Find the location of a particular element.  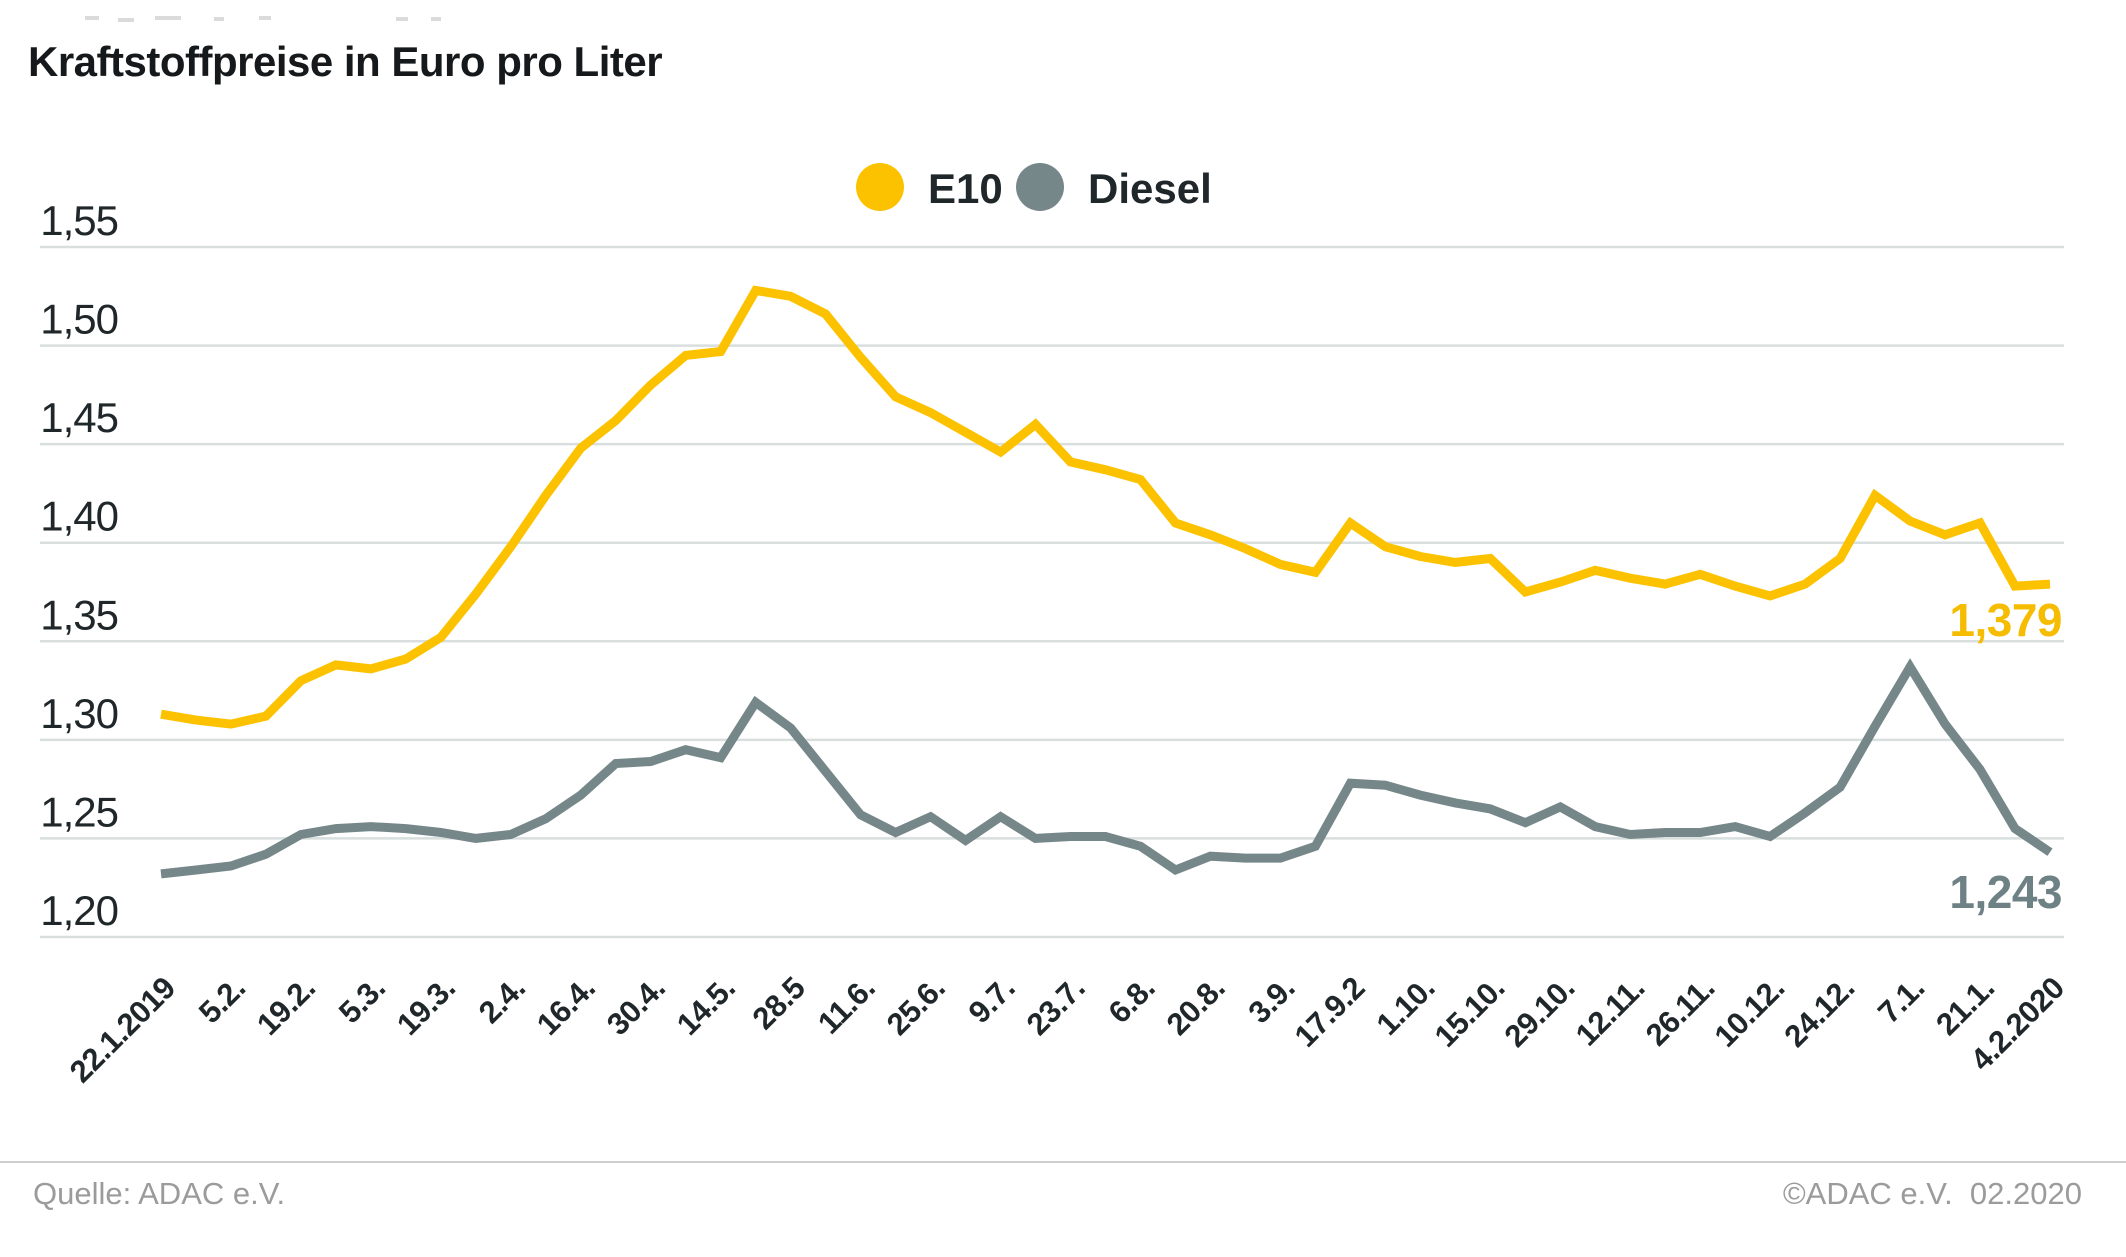

y-axis-tick-label: 1,25 is located at coordinates (79, 811).